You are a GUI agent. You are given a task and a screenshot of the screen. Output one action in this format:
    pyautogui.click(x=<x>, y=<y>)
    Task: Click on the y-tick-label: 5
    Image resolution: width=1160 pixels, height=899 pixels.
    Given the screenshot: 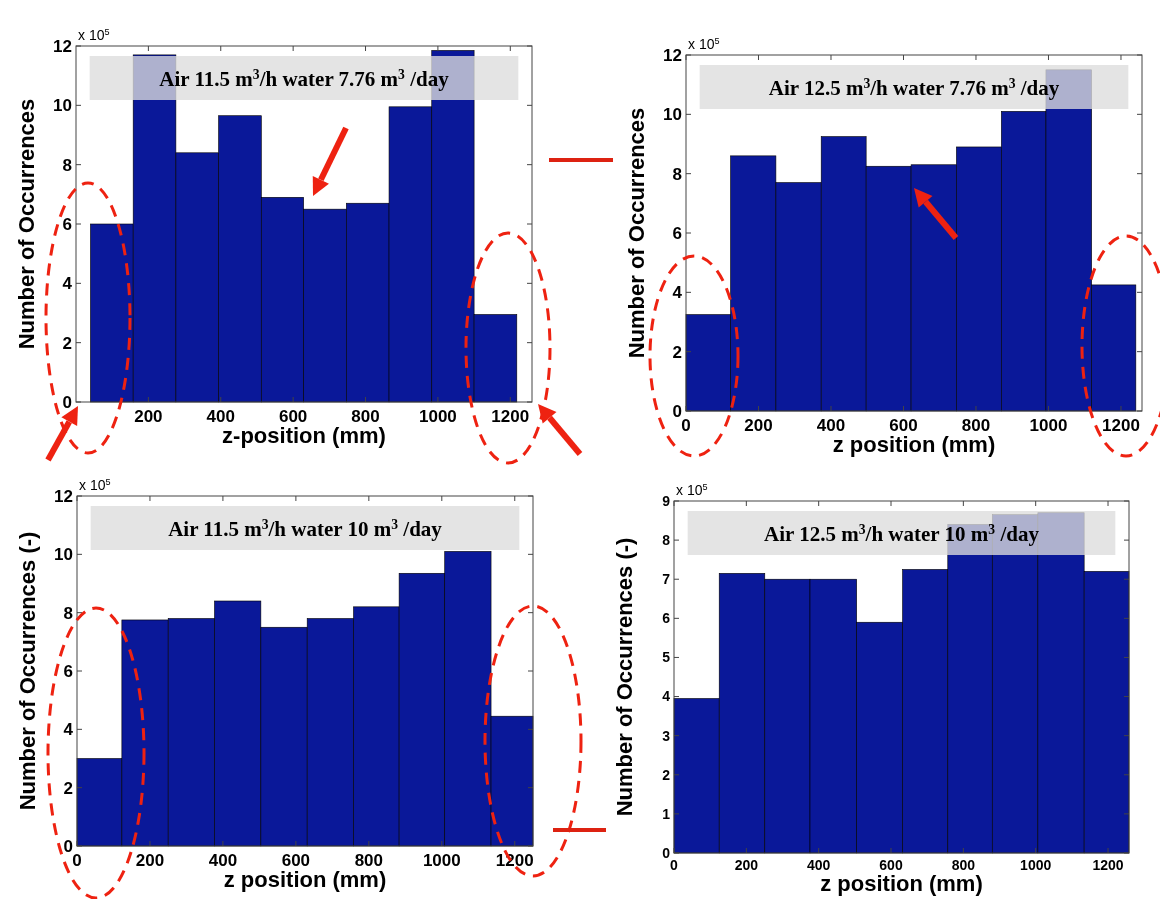 What is the action you would take?
    pyautogui.click(x=666, y=657)
    